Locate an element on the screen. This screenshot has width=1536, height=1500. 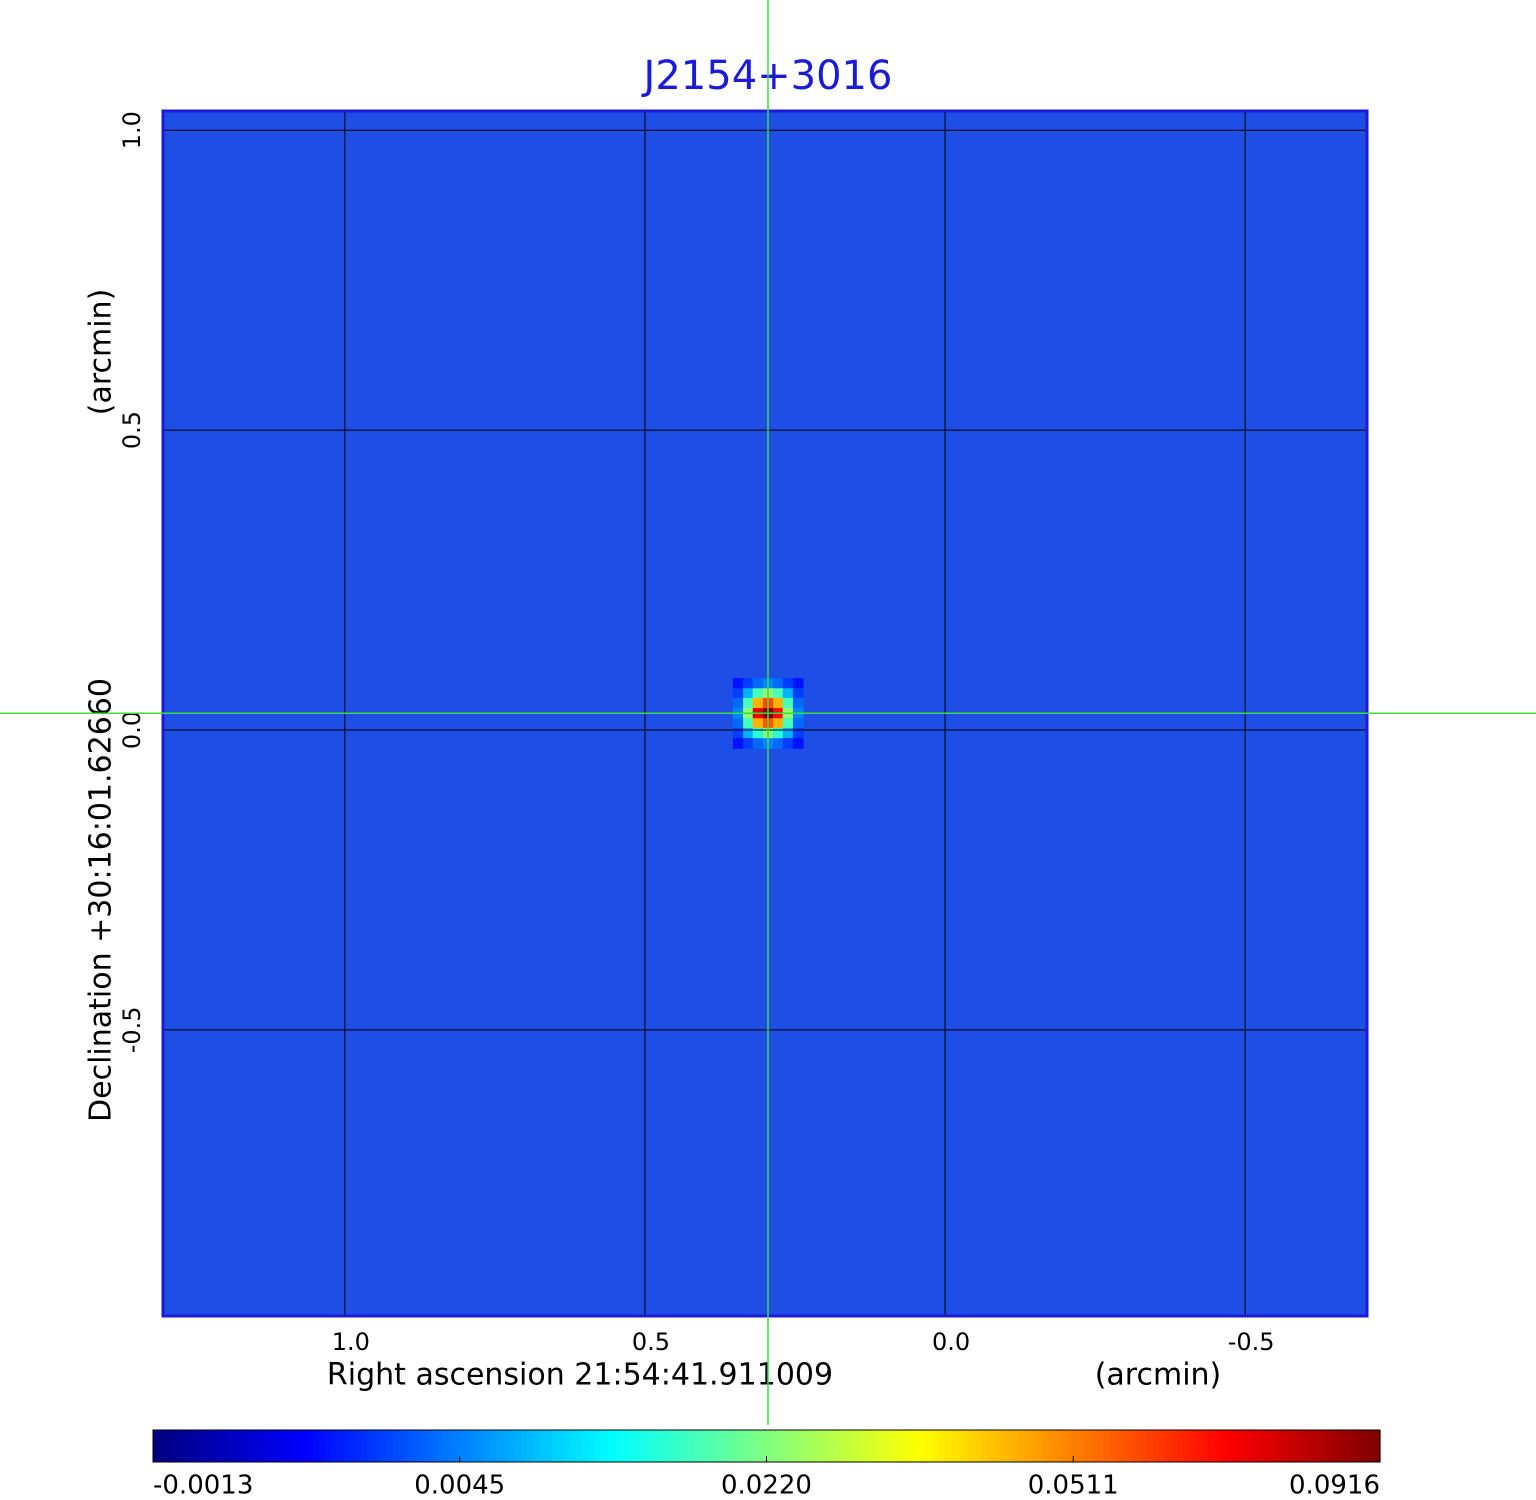
colorbar-tick-label: 0.0045 is located at coordinates (459, 1485).